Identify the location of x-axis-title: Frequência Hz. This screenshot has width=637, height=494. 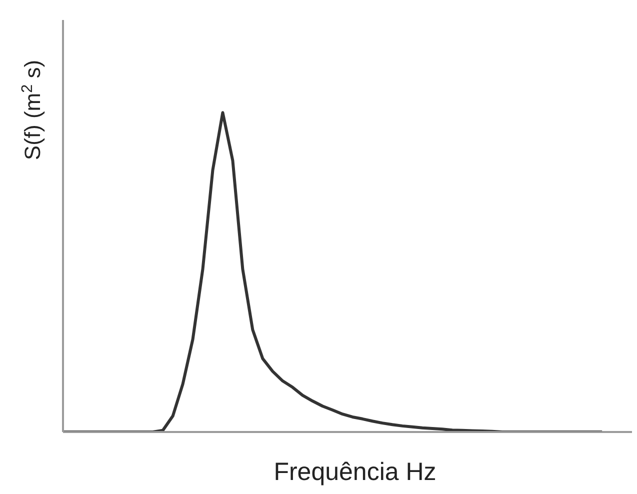
(355, 472).